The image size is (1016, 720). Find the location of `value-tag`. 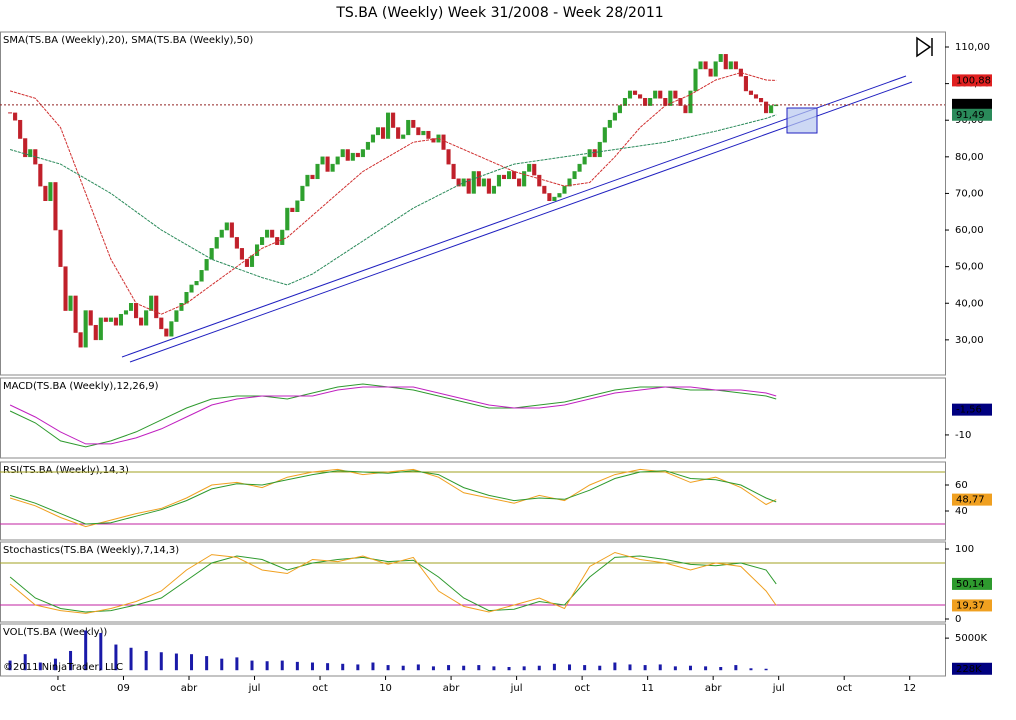

value-tag is located at coordinates (972, 583).